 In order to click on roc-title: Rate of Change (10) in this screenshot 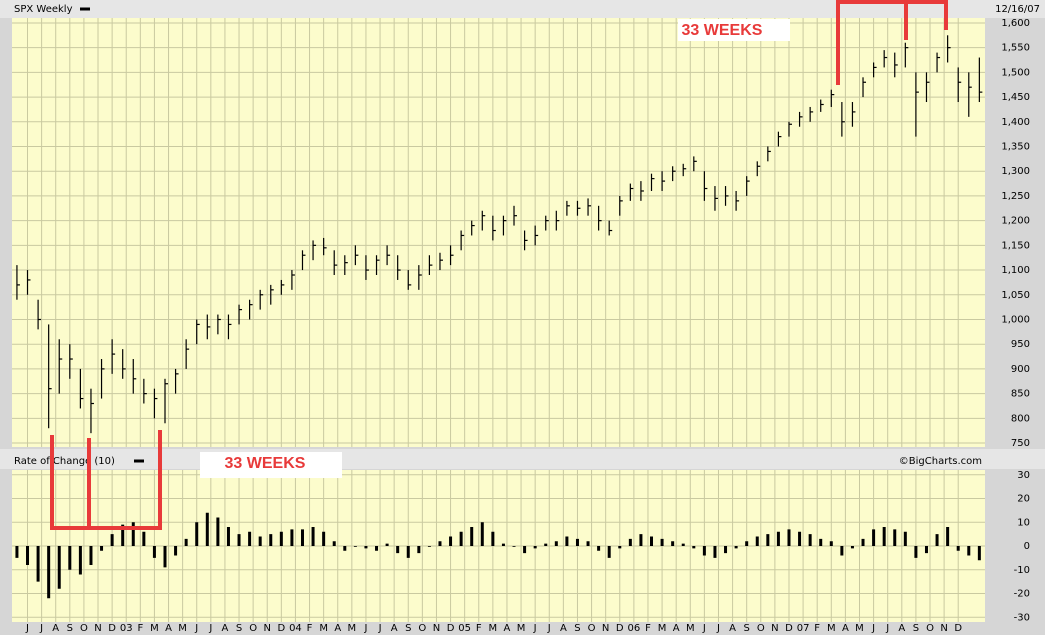, I will do `click(64, 461)`.